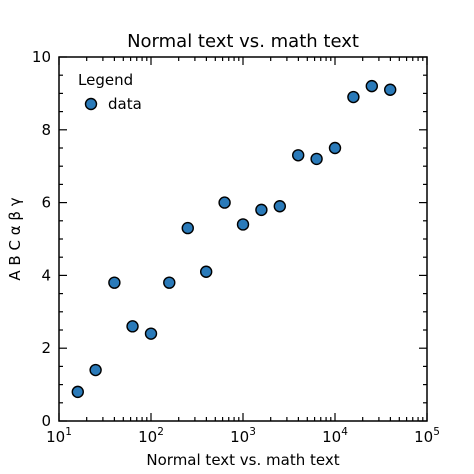  What do you see at coordinates (46, 275) in the screenshot?
I see `y-tick-label: 4` at bounding box center [46, 275].